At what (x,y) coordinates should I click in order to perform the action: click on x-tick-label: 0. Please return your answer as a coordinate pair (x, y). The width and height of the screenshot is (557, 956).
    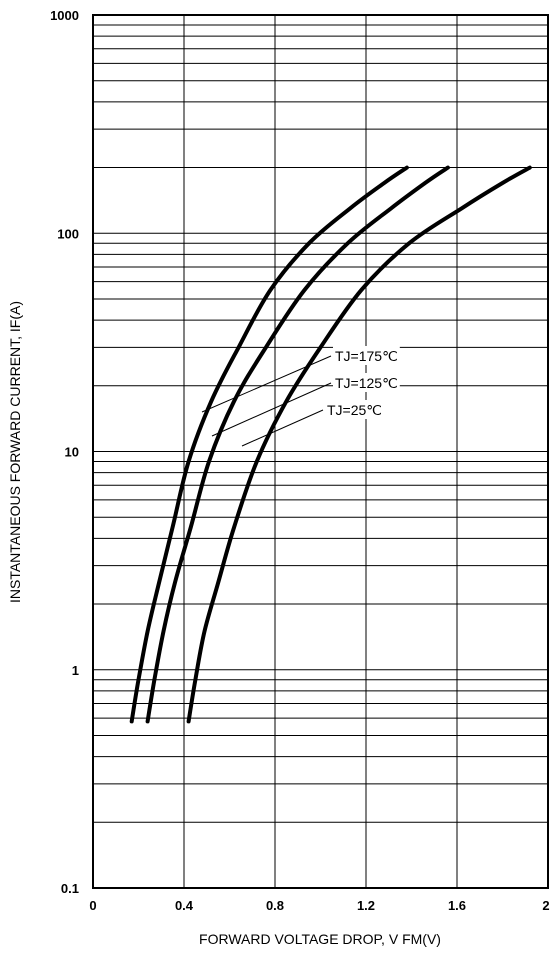
    Looking at the image, I should click on (92, 905).